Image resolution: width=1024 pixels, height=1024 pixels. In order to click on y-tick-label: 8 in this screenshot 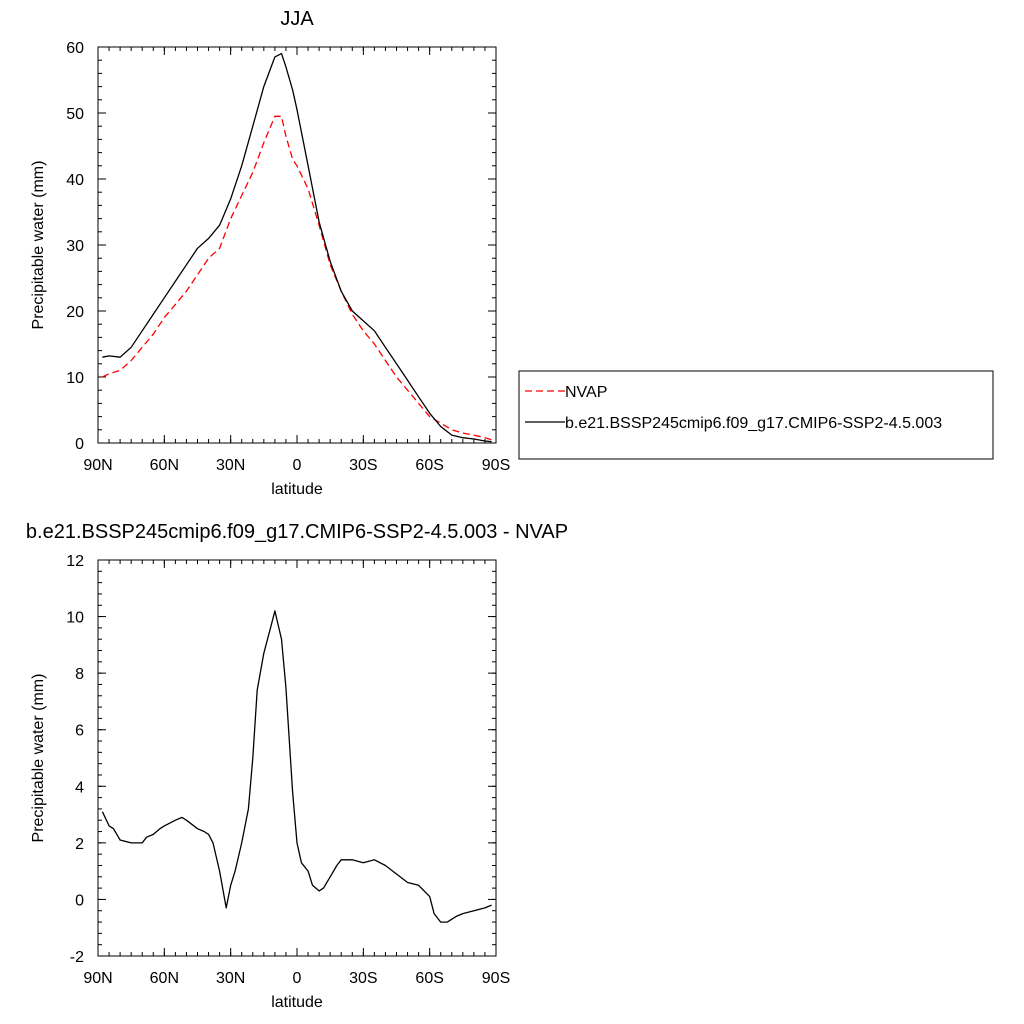, I will do `click(79, 674)`.